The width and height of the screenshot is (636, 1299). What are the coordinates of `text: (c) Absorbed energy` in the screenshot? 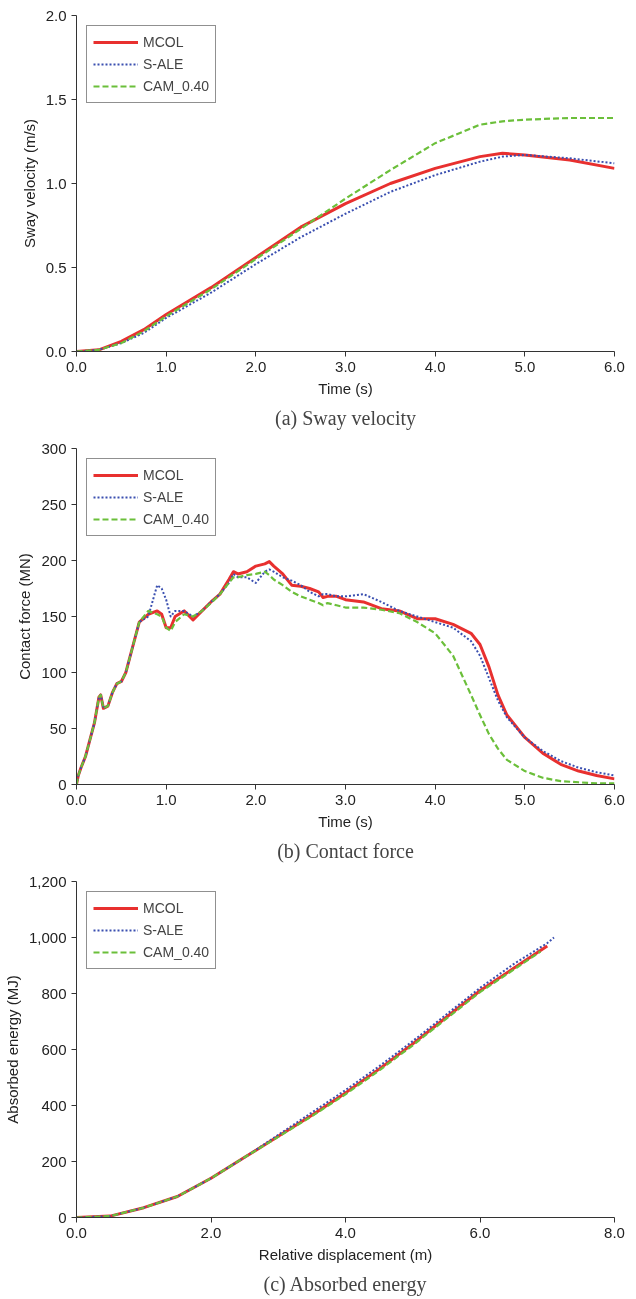 It's located at (345, 1284).